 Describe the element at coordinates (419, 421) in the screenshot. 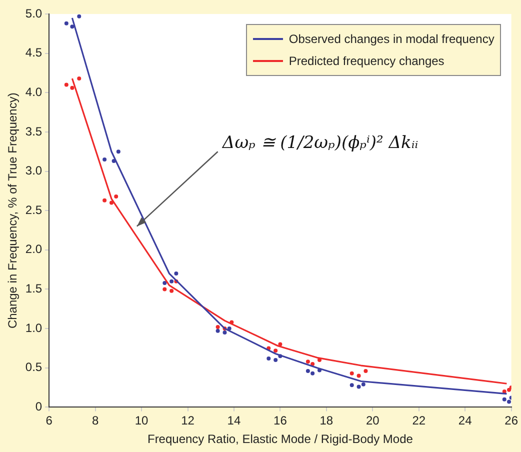

I see `x-tick-label: 22` at that location.